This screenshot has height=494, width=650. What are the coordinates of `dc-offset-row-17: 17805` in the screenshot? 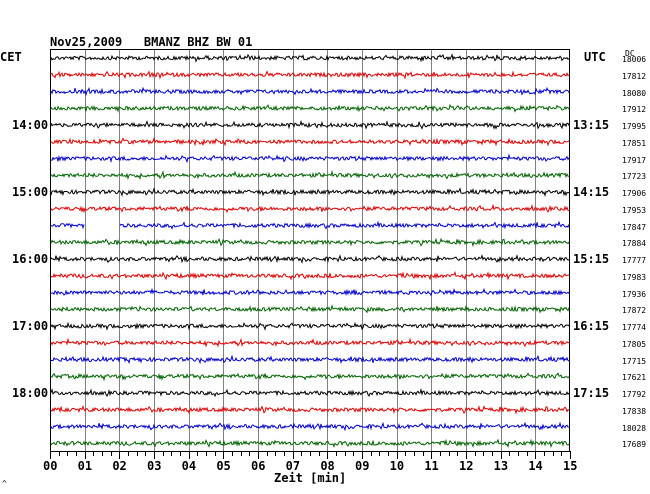 It's located at (634, 344).